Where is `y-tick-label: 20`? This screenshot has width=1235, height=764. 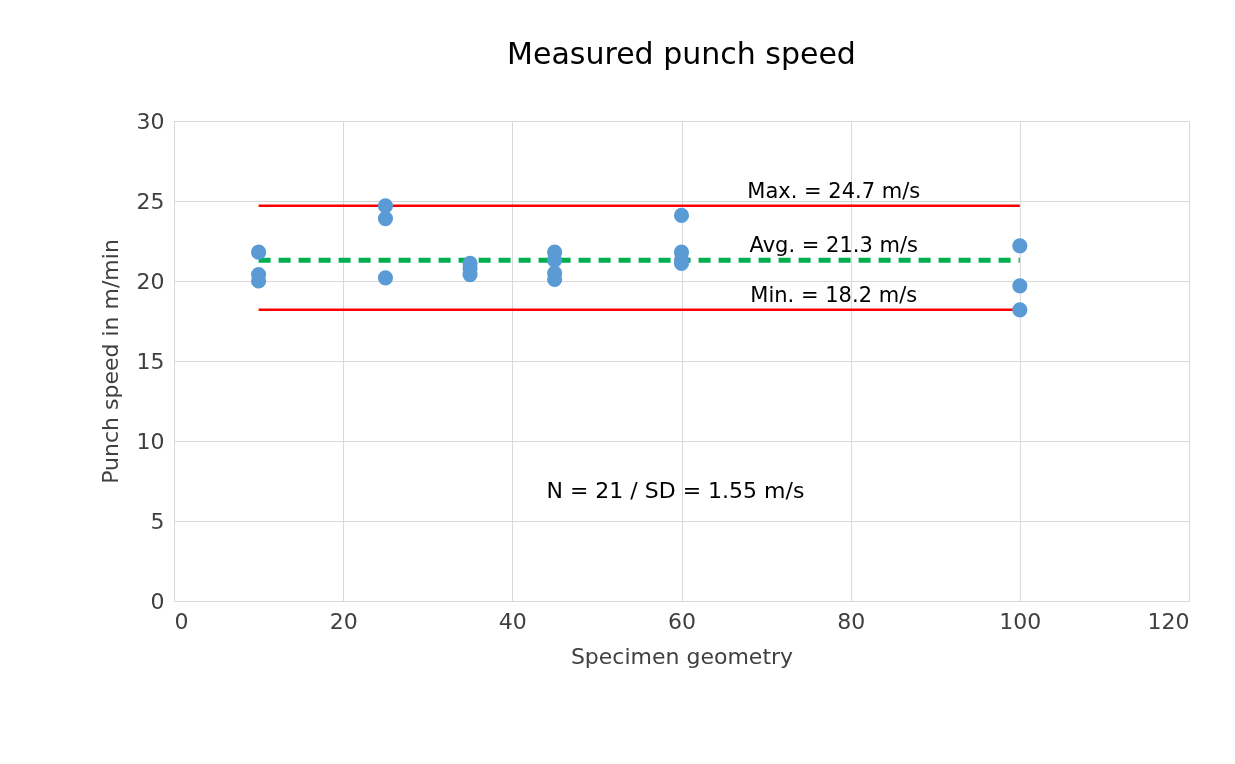
y-tick-label: 20 is located at coordinates (150, 281).